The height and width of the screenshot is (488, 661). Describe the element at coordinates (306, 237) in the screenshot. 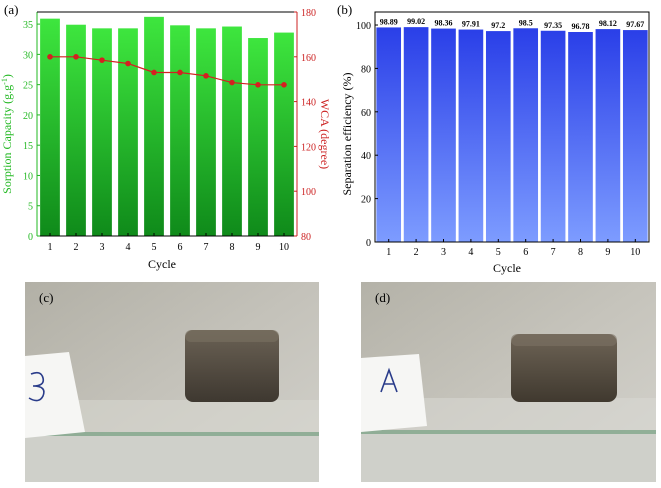

I see `secondary-y-tick-label: 80` at that location.